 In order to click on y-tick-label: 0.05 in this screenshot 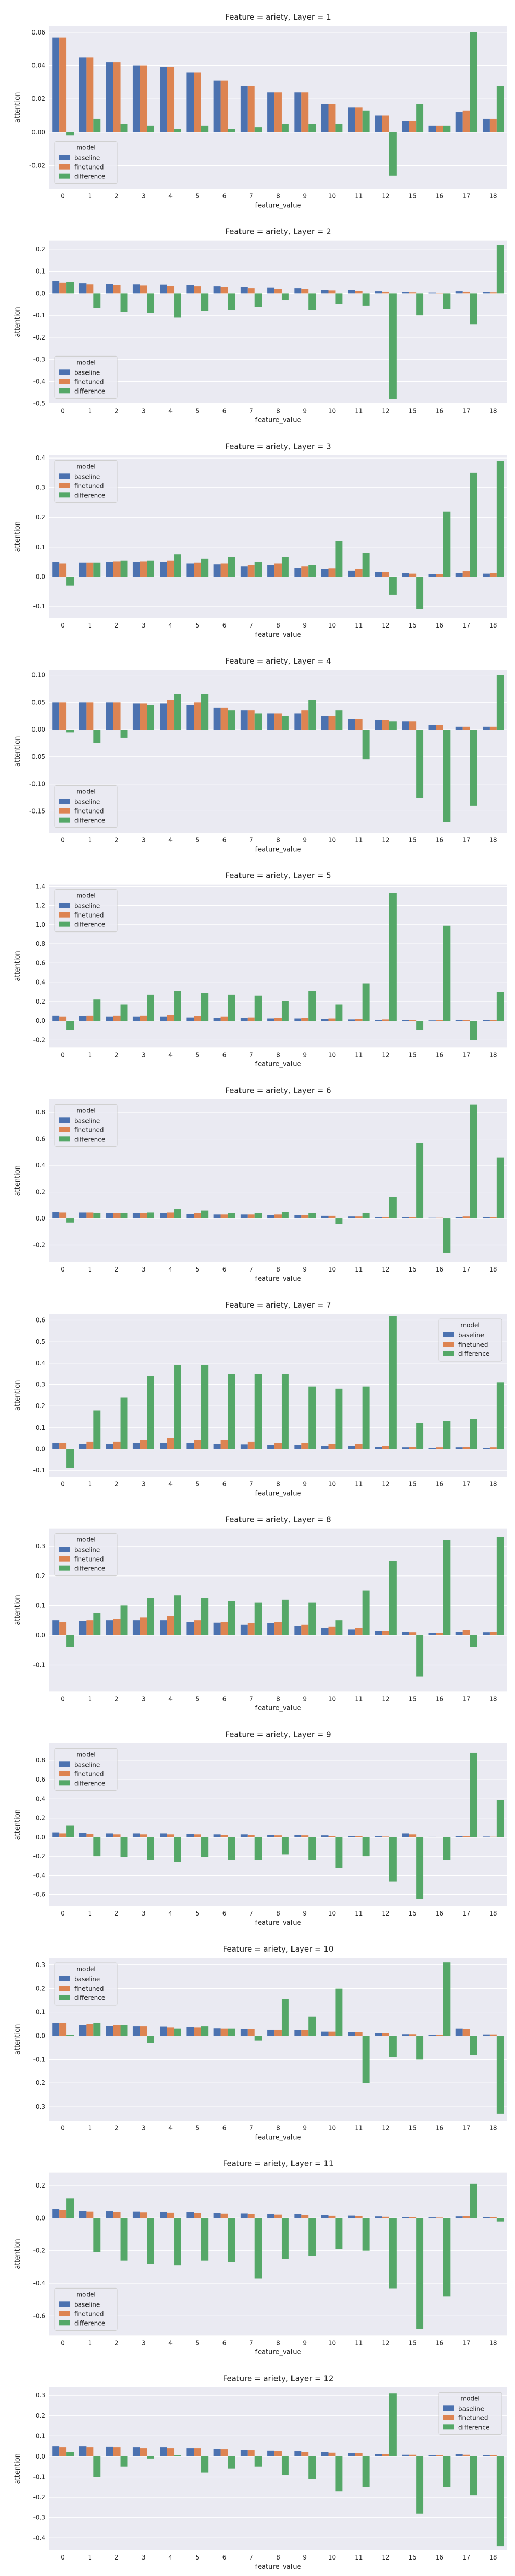, I will do `click(38, 702)`.